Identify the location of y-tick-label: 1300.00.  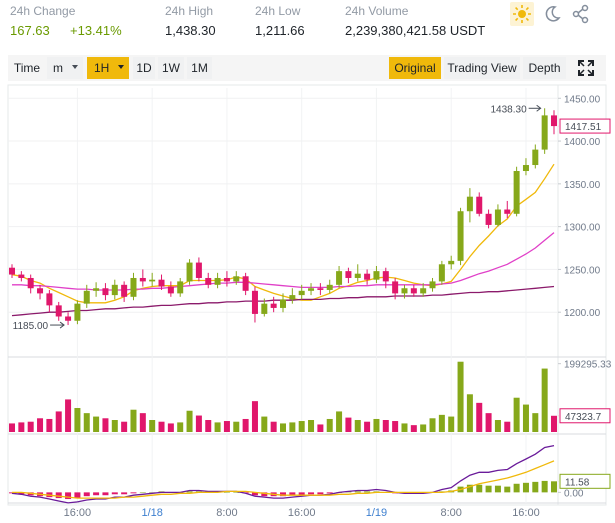
(582, 228).